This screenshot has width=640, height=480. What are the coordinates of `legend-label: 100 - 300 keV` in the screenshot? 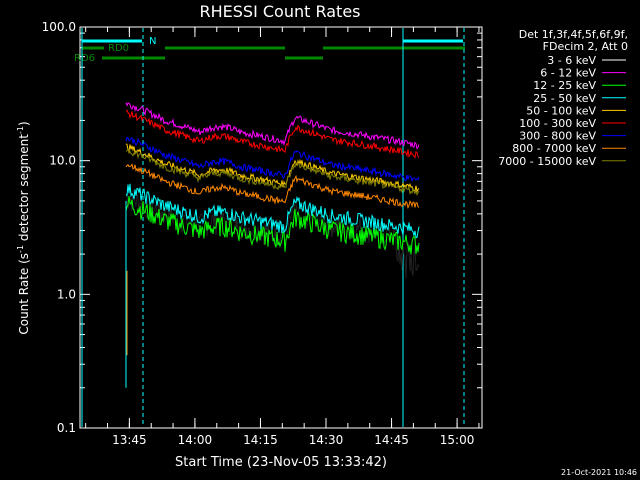 It's located at (557, 123).